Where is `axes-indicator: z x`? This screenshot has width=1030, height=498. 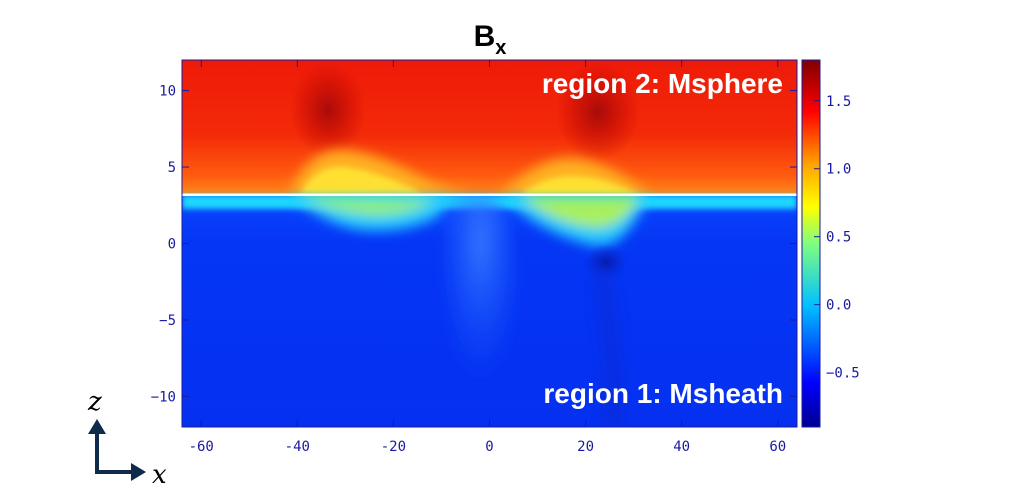 axes-indicator: z x is located at coordinates (127, 438).